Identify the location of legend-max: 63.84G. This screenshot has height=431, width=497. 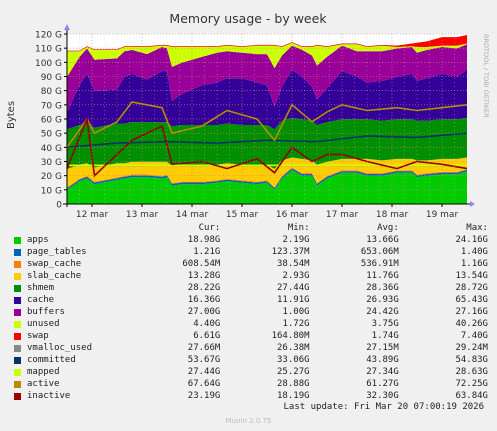
(471, 396).